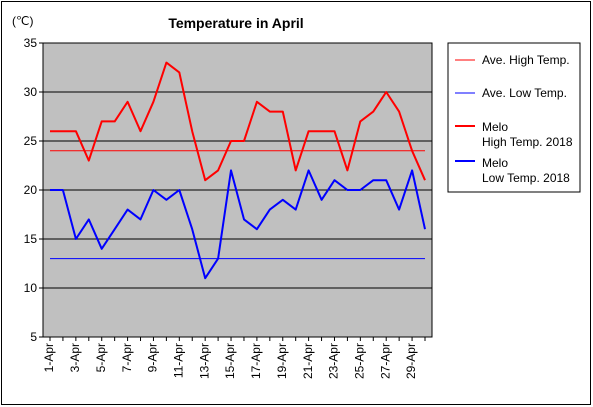 This screenshot has width=593, height=407. What do you see at coordinates (230, 361) in the screenshot?
I see `x-tick-label: 15-Apr` at bounding box center [230, 361].